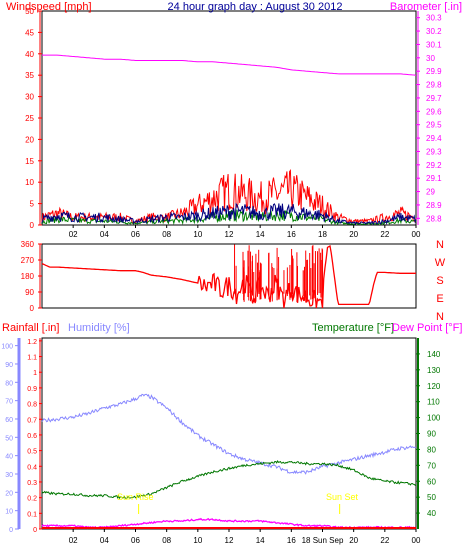 The image size is (466, 555). What do you see at coordinates (431, 481) in the screenshot?
I see `temp-tick-label: 60` at bounding box center [431, 481].